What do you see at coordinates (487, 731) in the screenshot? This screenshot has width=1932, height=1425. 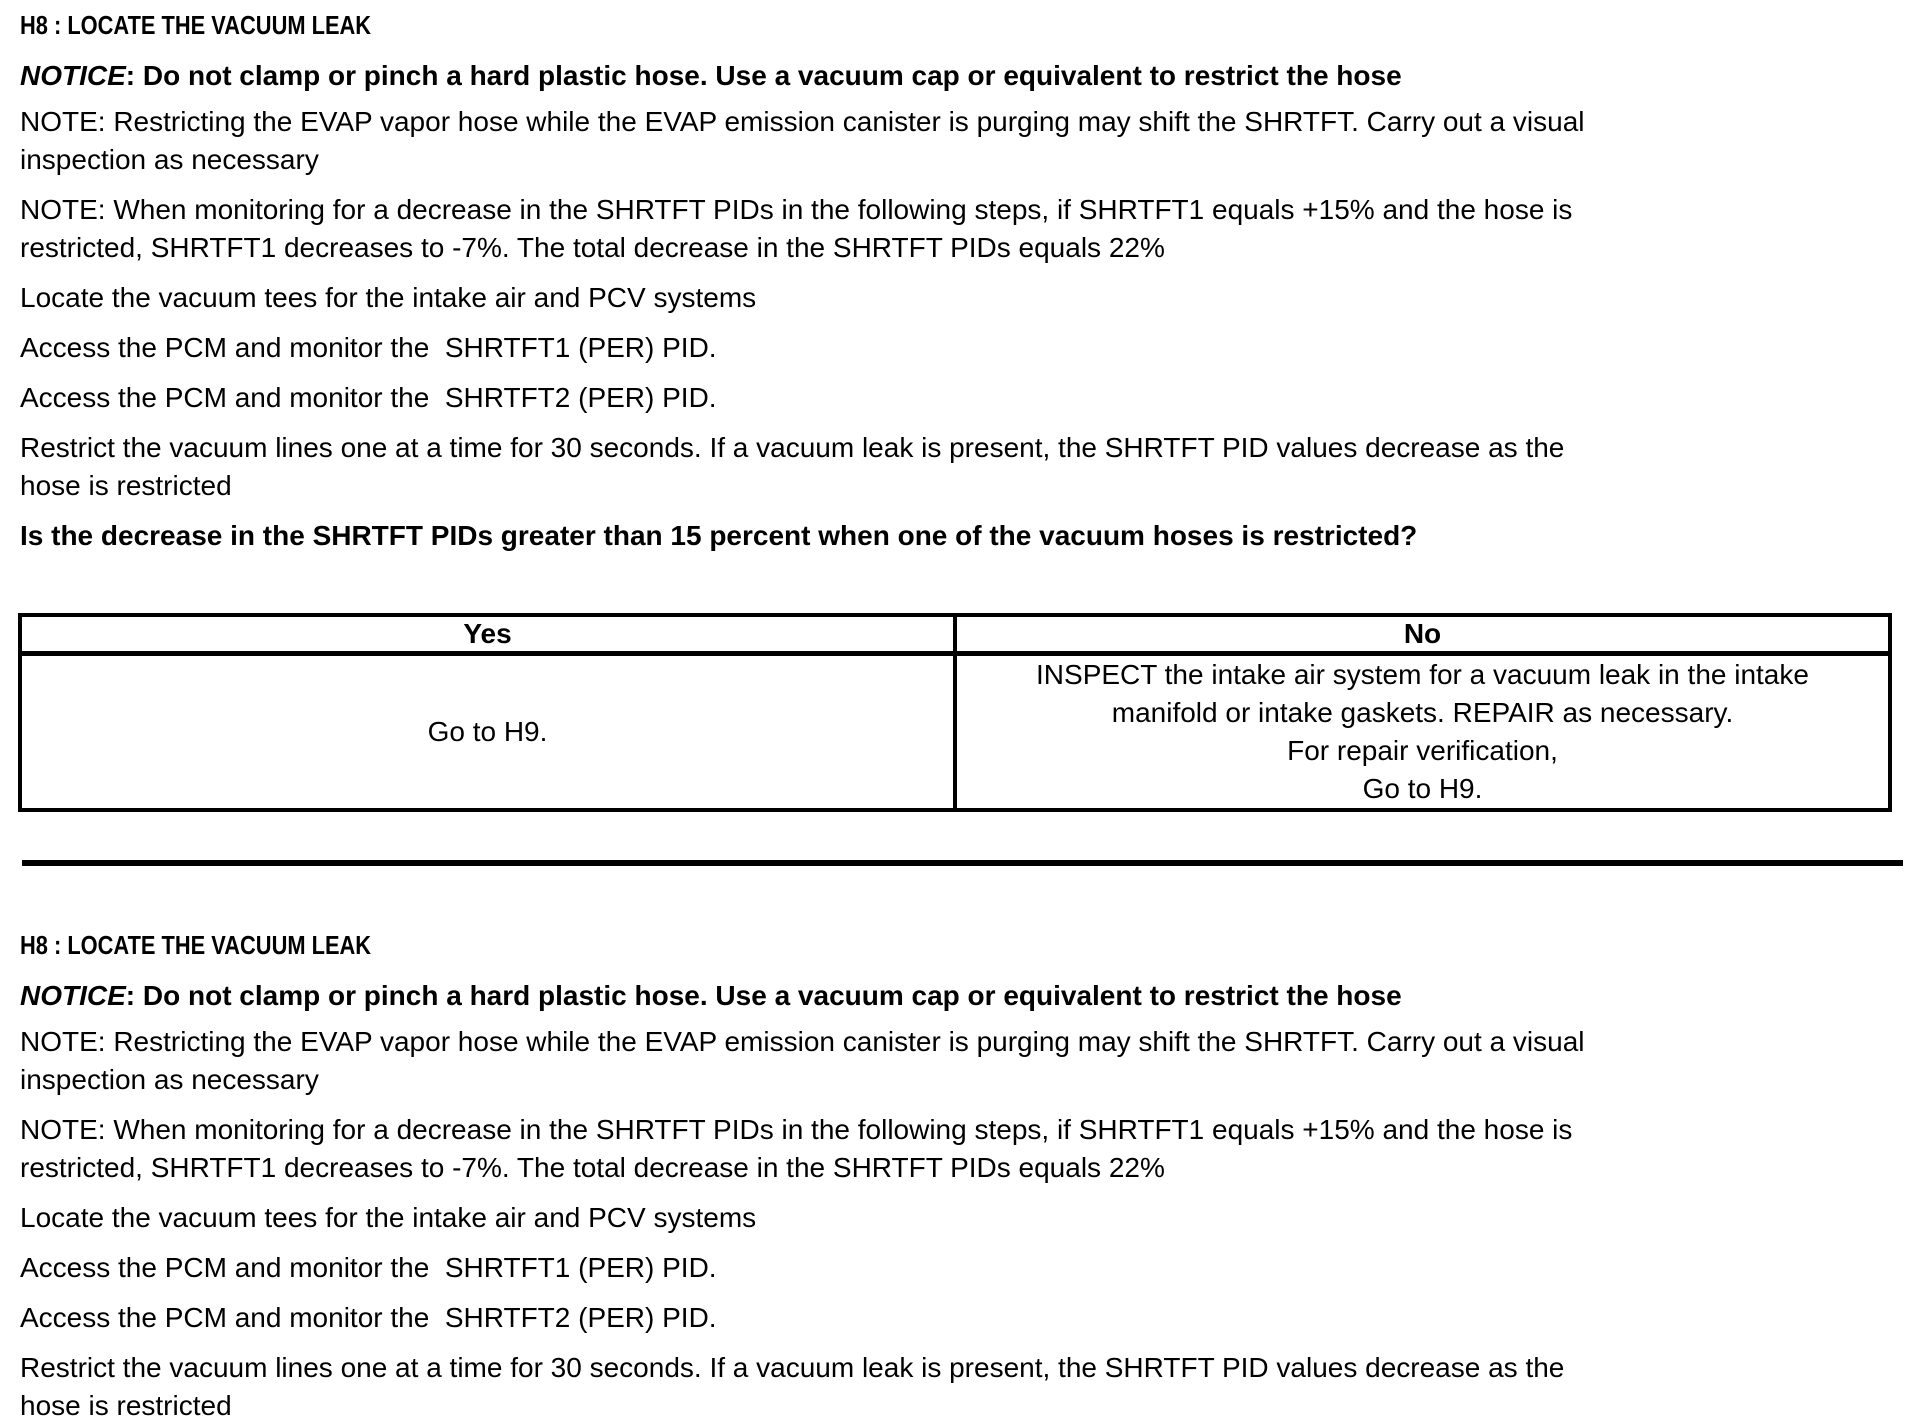 I see `yes-action-cell: Go to H9.` at bounding box center [487, 731].